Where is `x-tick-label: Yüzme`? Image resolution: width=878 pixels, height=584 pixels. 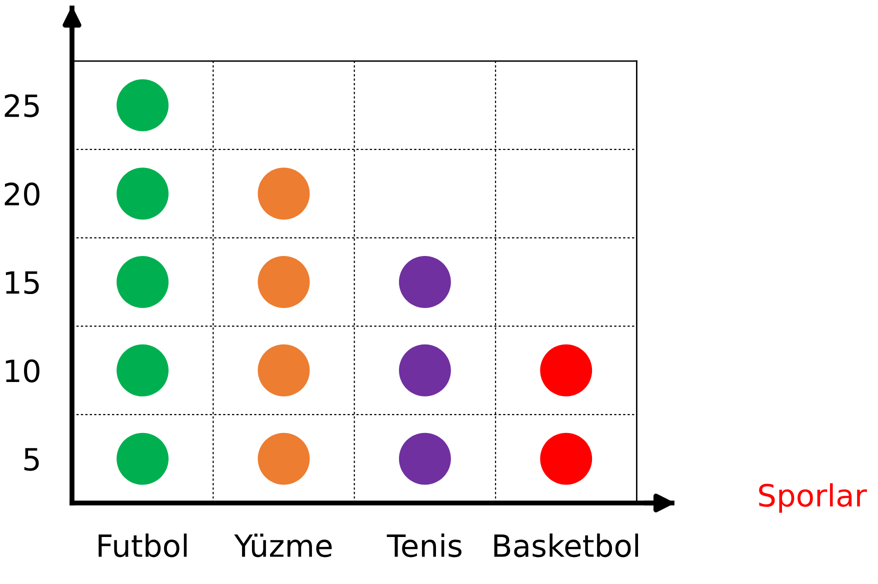 x-tick-label: Yüzme is located at coordinates (283, 546).